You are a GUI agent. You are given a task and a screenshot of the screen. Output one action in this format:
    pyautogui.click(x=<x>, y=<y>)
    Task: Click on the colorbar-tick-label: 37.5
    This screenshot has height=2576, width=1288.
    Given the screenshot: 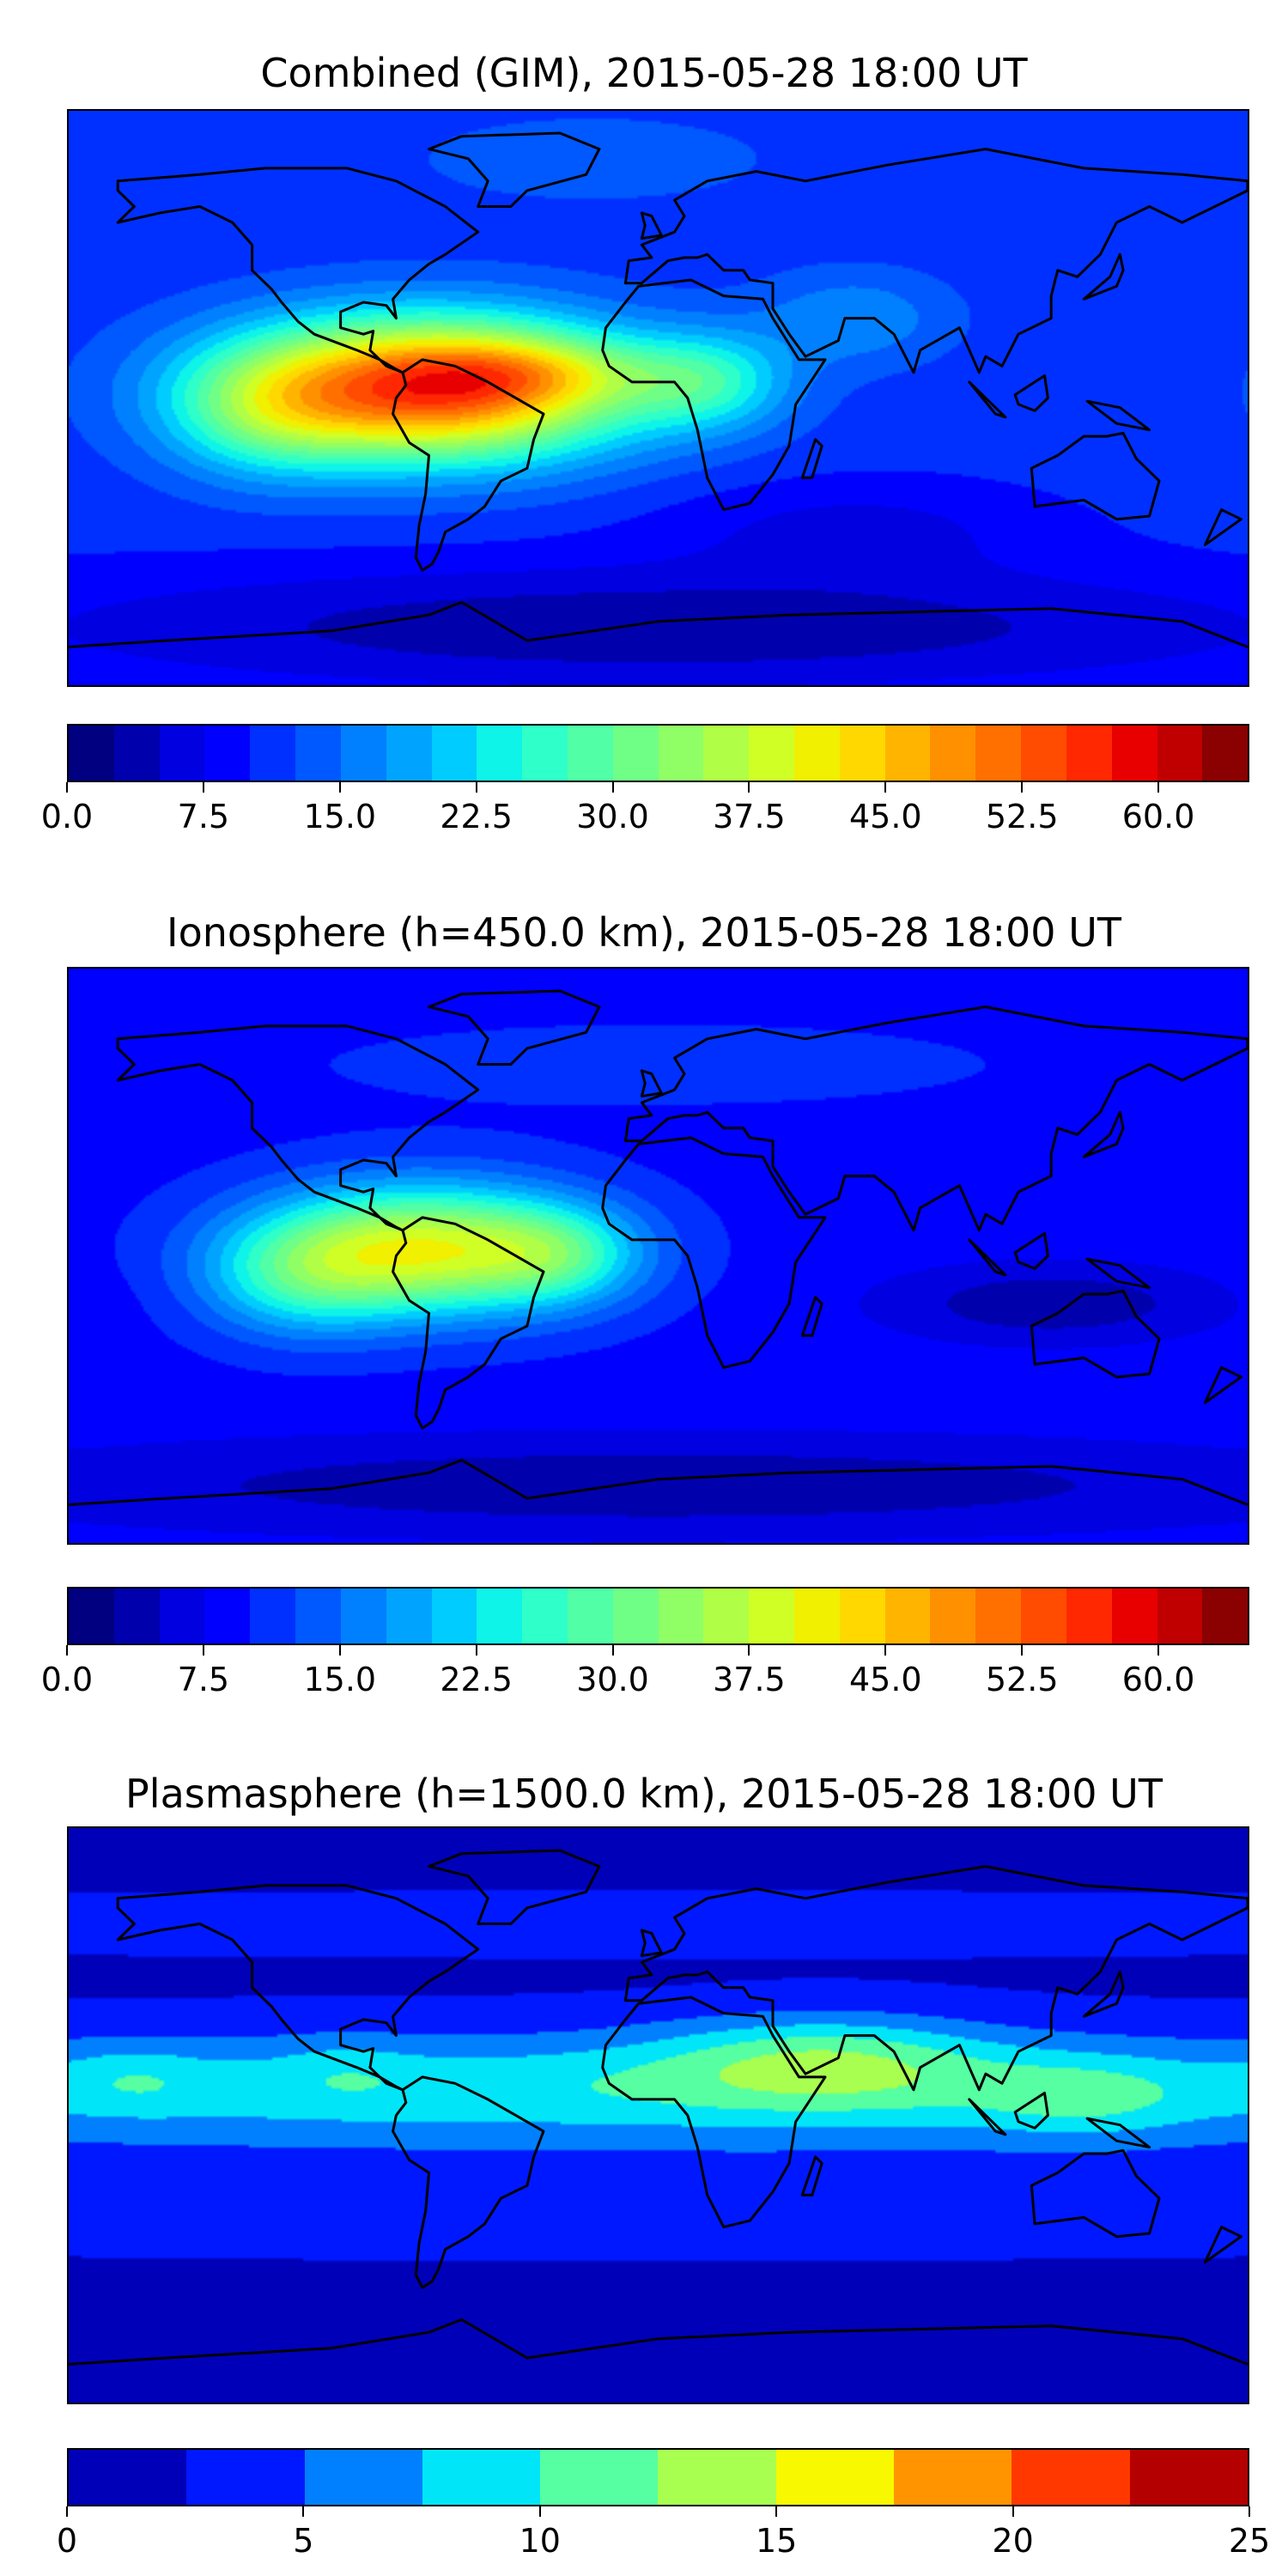 What is the action you would take?
    pyautogui.click(x=749, y=1679)
    